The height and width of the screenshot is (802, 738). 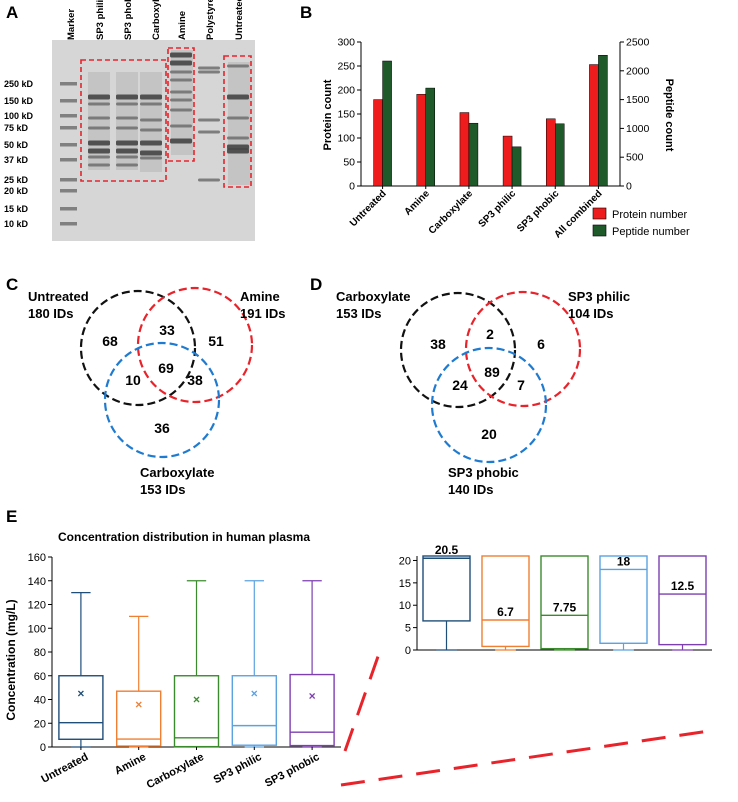 What do you see at coordinates (349, 163) in the screenshot?
I see `b-ytick-label: 50` at bounding box center [349, 163].